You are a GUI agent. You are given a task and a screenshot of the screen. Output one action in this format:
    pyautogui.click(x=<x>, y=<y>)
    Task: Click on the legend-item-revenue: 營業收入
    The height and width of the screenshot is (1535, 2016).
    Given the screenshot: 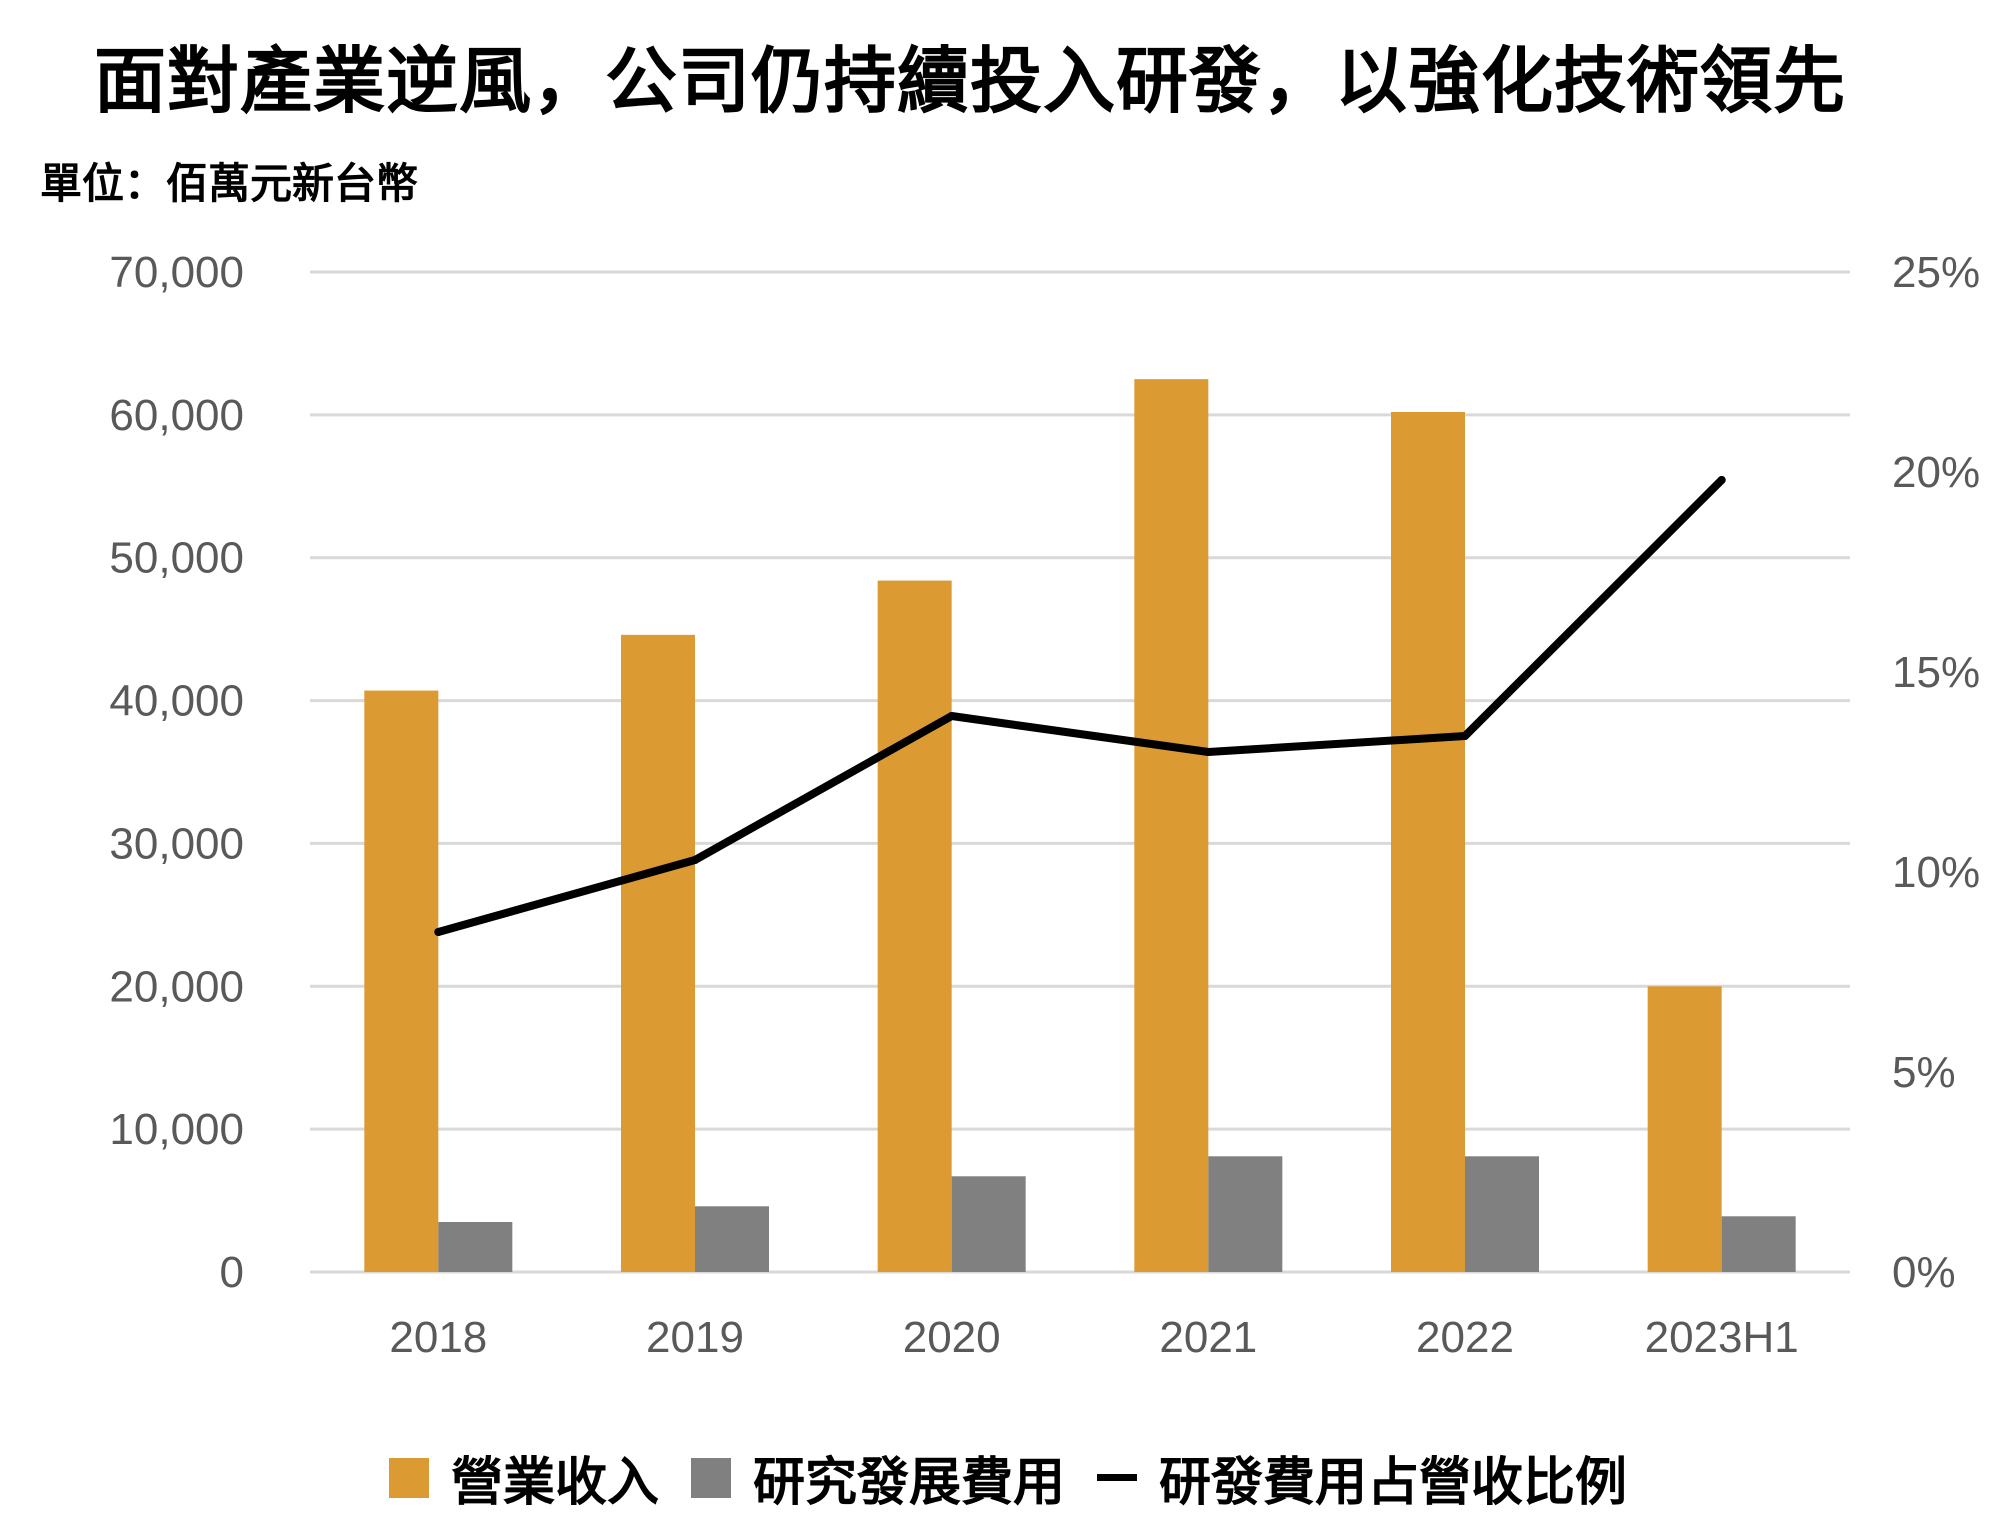 What is the action you would take?
    pyautogui.click(x=523, y=1477)
    